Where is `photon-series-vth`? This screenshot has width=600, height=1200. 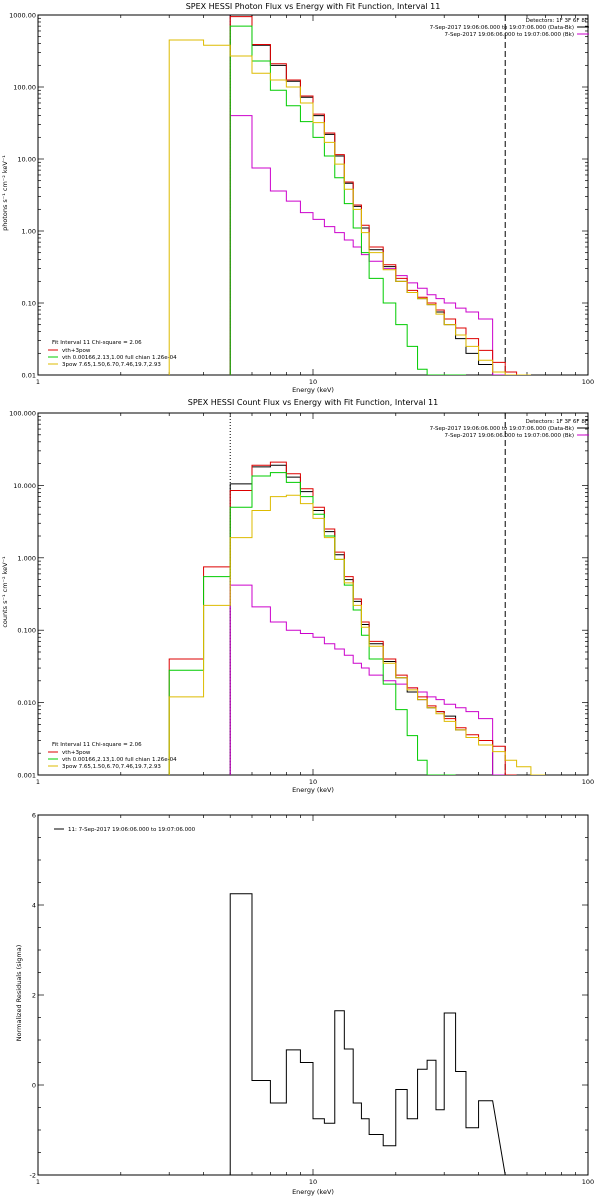
photon-series-vth is located at coordinates (347, 200).